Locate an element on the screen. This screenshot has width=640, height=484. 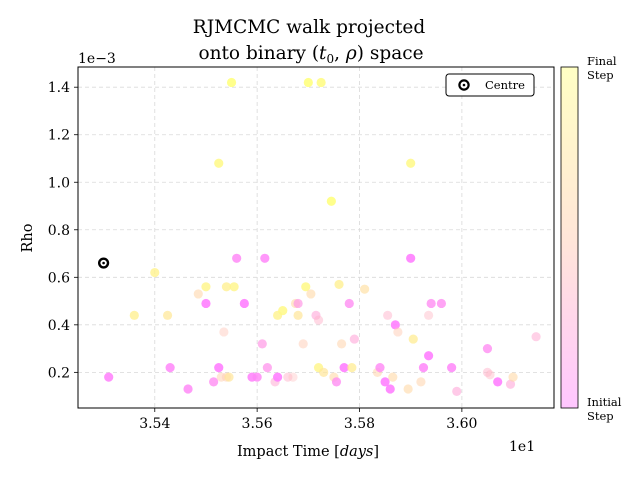
title-rho: ρ is located at coordinates (351, 53).